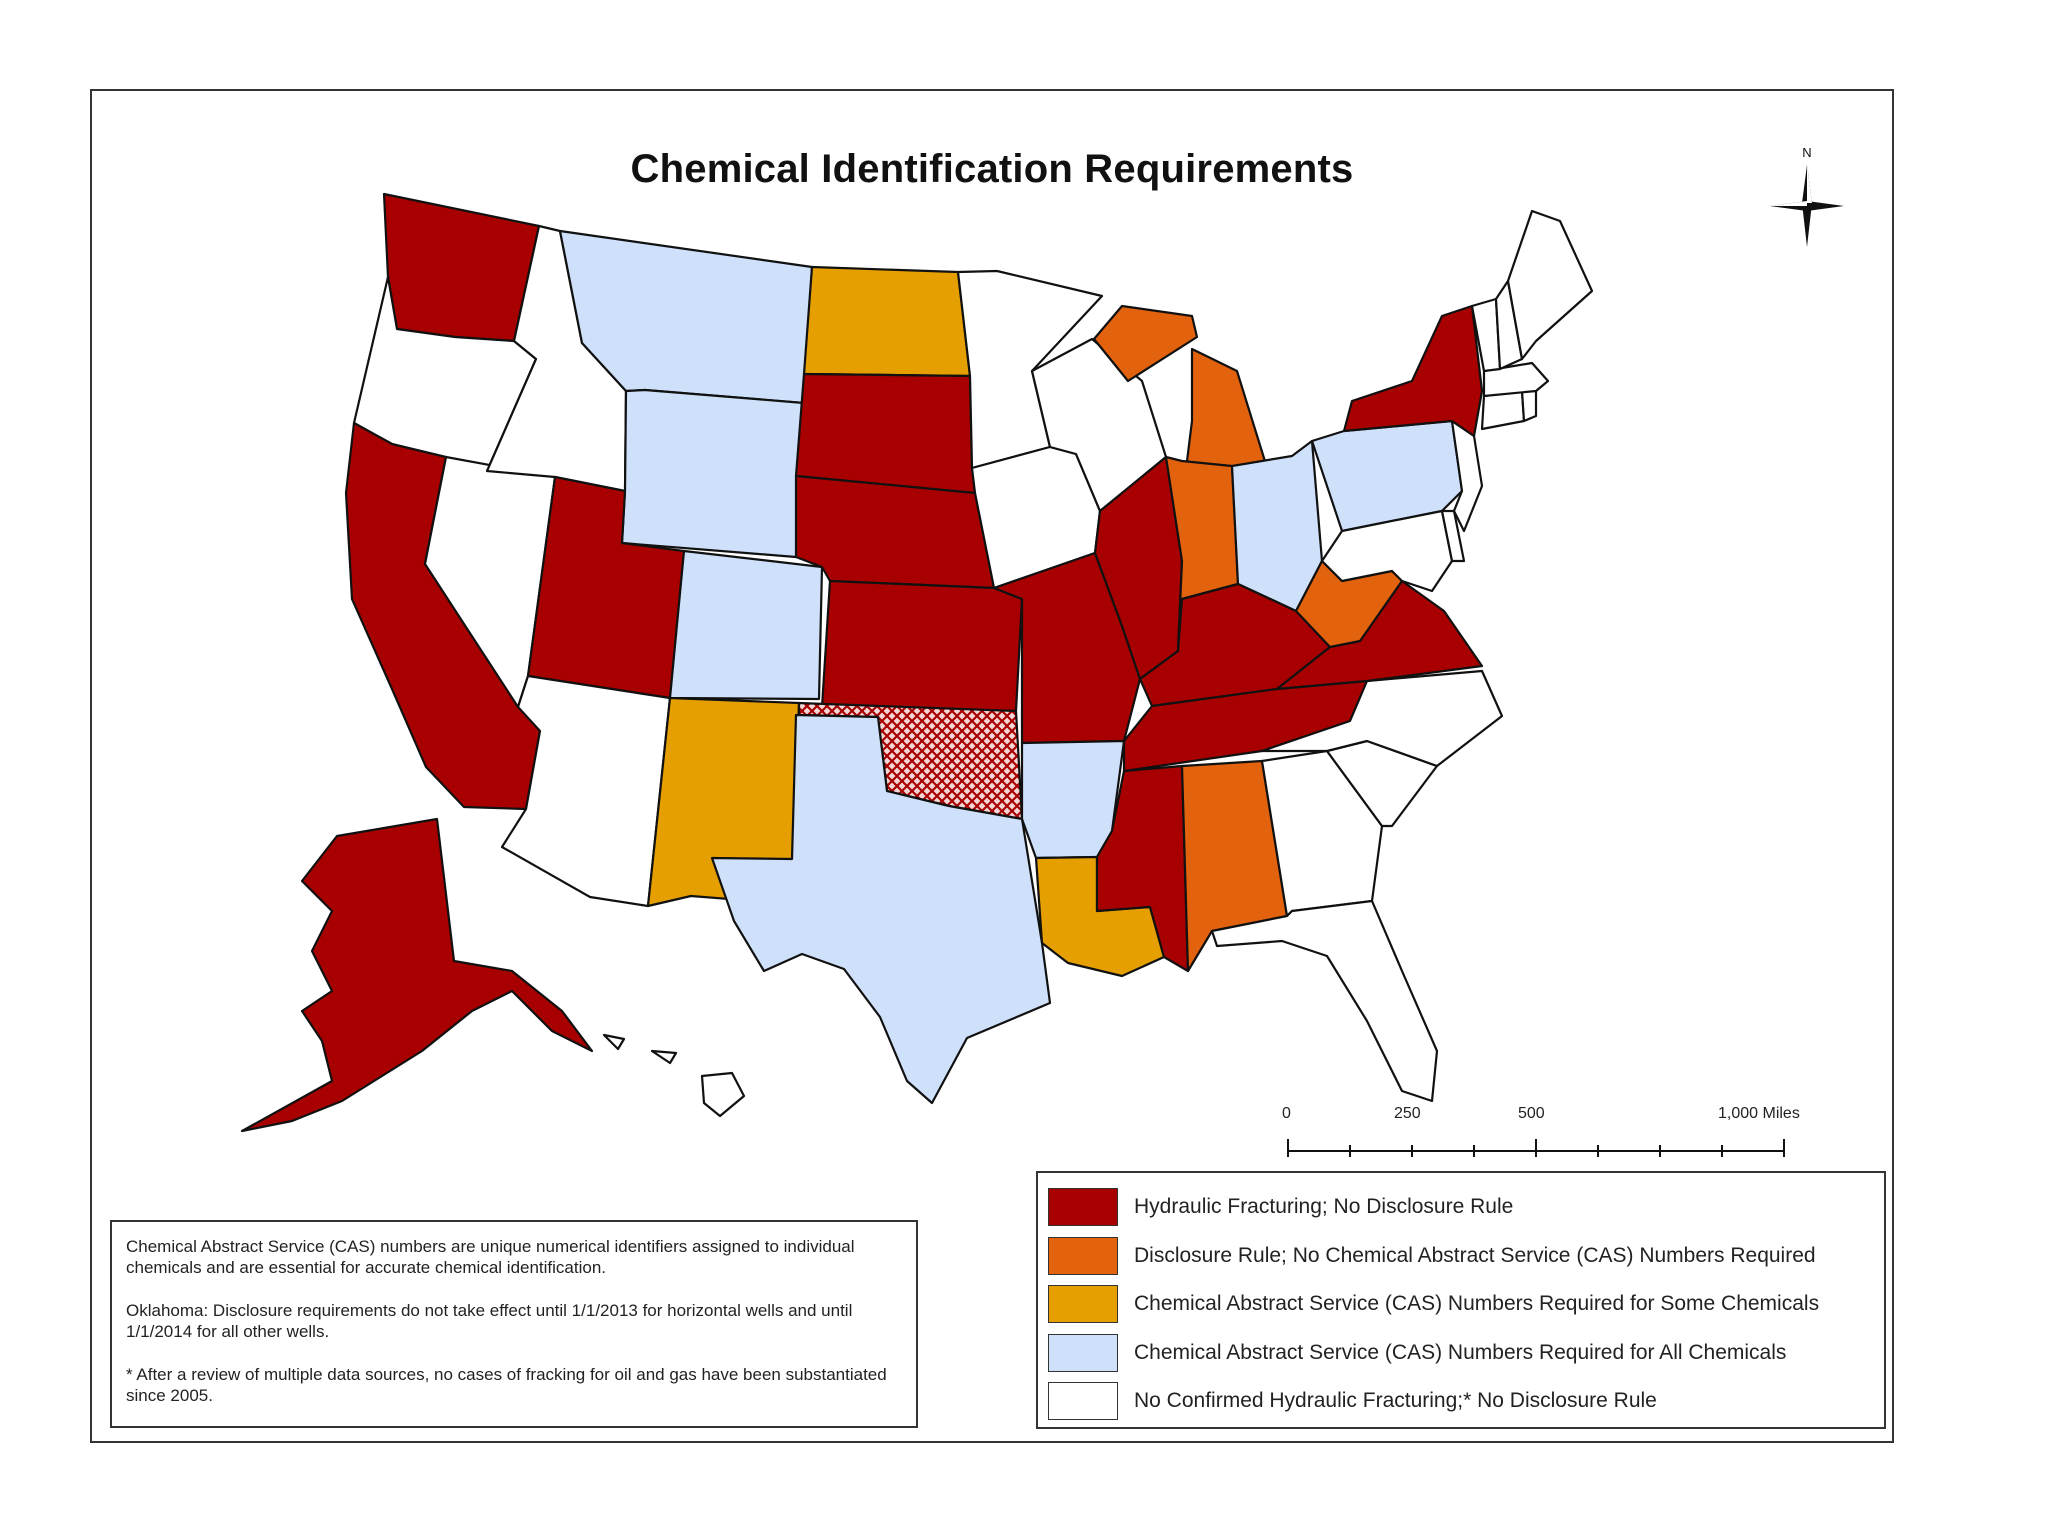 The image size is (2048, 1536). What do you see at coordinates (1759, 1113) in the screenshot?
I see `scale-label-1000: 1,000 Miles` at bounding box center [1759, 1113].